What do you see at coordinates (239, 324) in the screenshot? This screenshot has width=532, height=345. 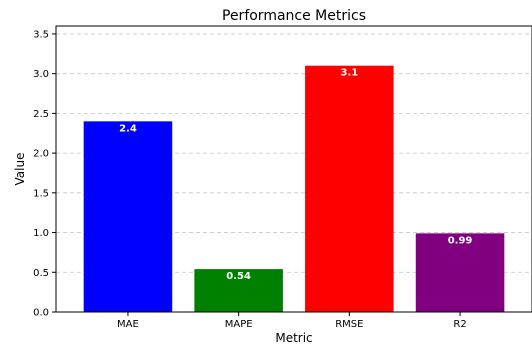 I see `x-tick-label: MAPE` at bounding box center [239, 324].